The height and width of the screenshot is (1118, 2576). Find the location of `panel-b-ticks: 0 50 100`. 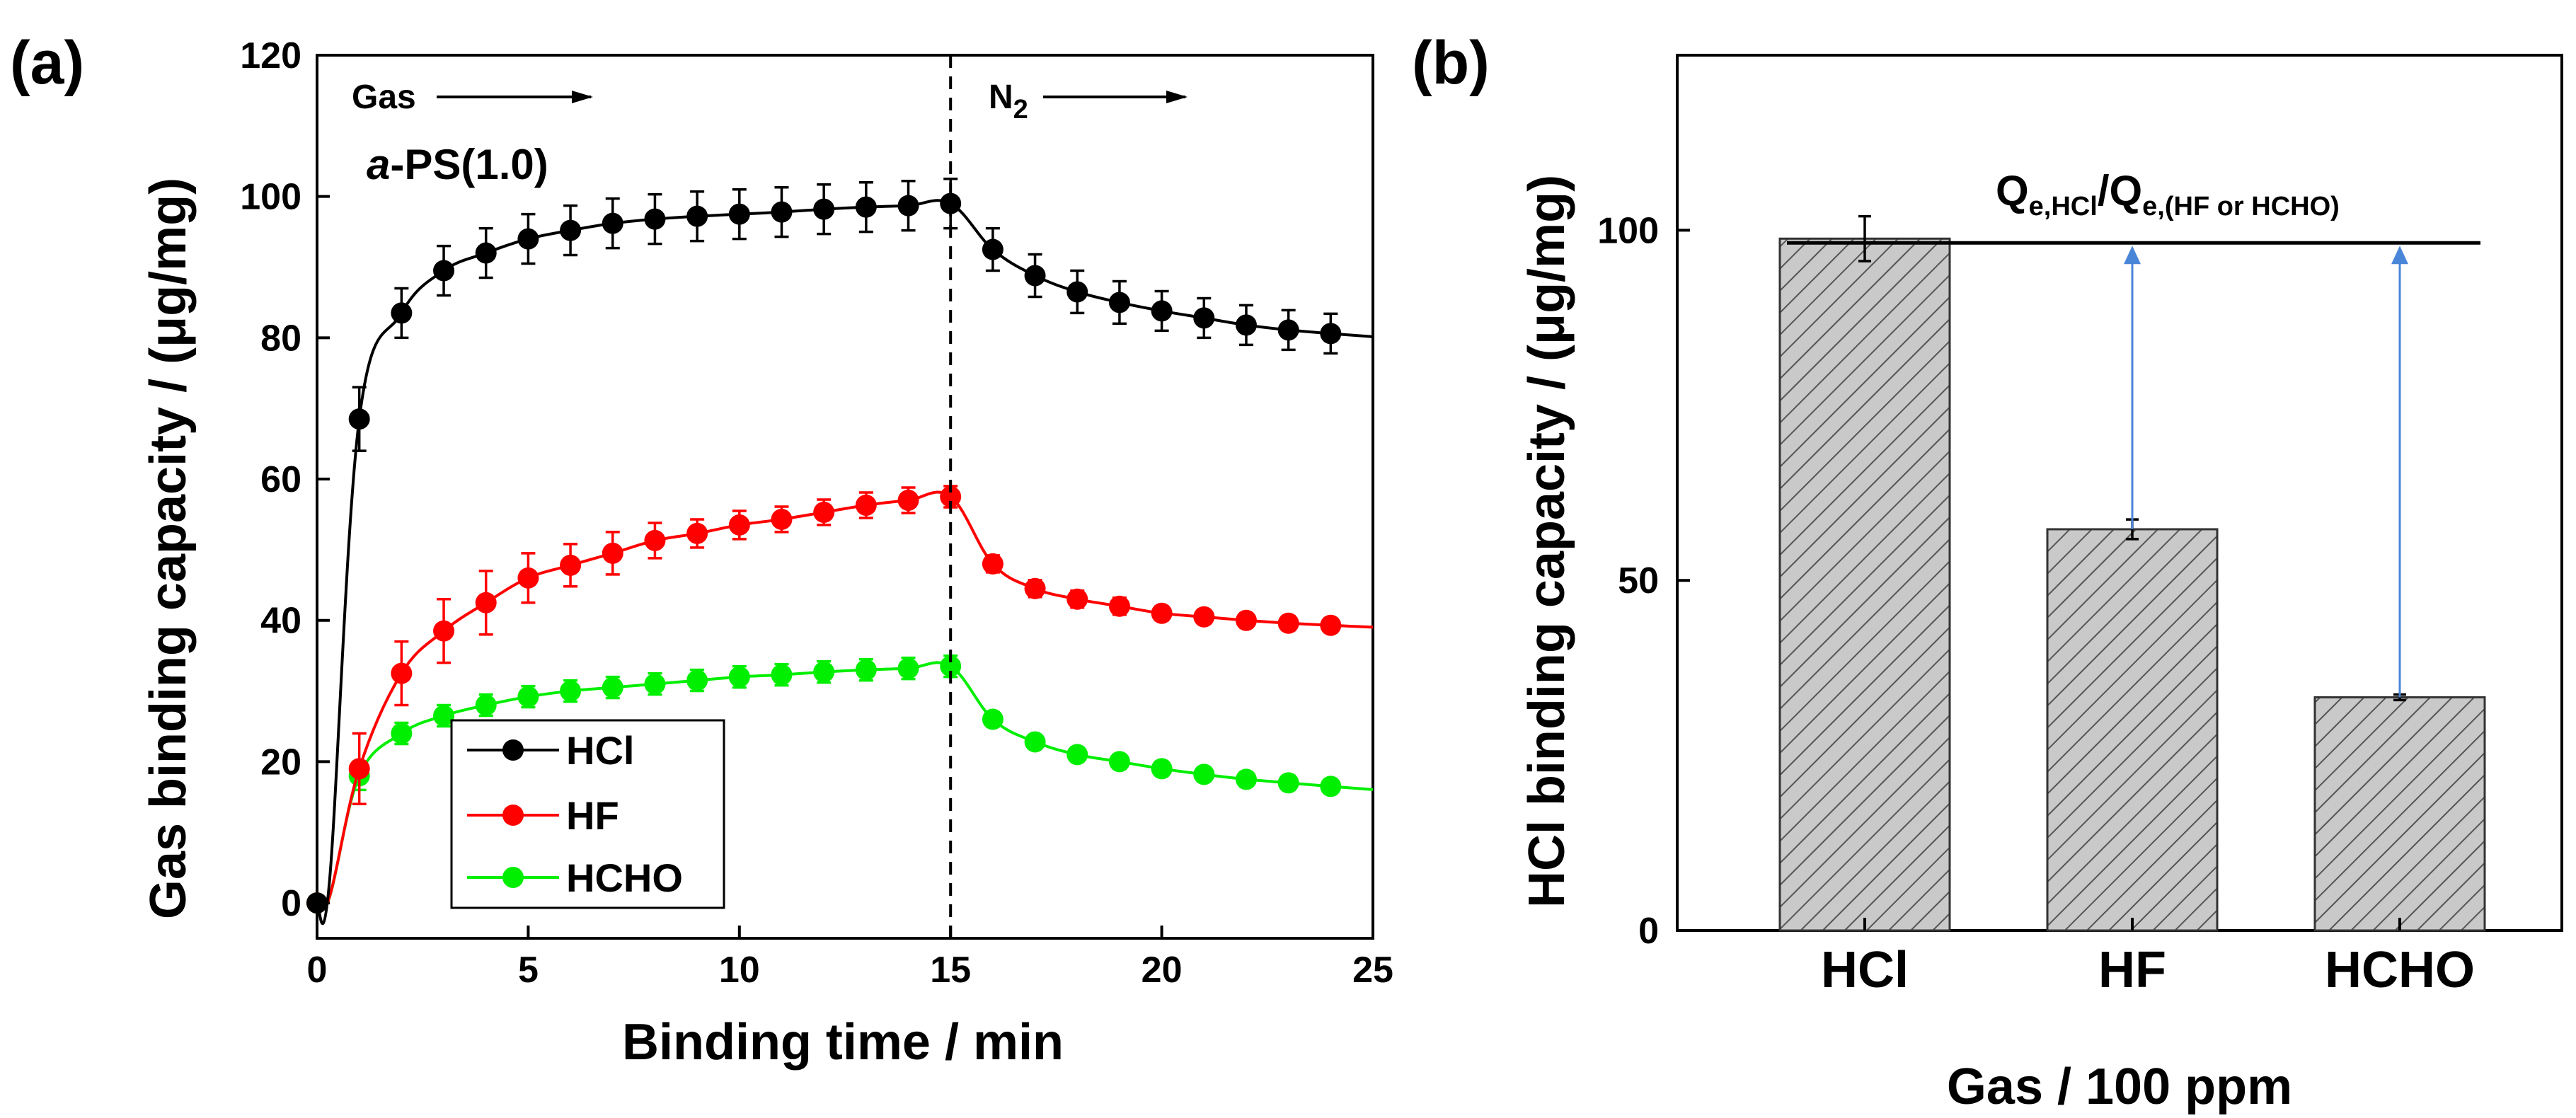

panel-b-ticks: 0 50 100 is located at coordinates (1643, 581).